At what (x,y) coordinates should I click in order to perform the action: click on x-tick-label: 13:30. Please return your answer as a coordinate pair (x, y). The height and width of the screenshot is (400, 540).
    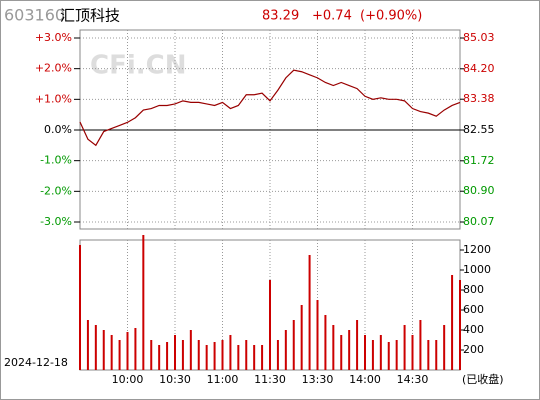
    Looking at the image, I should click on (318, 379).